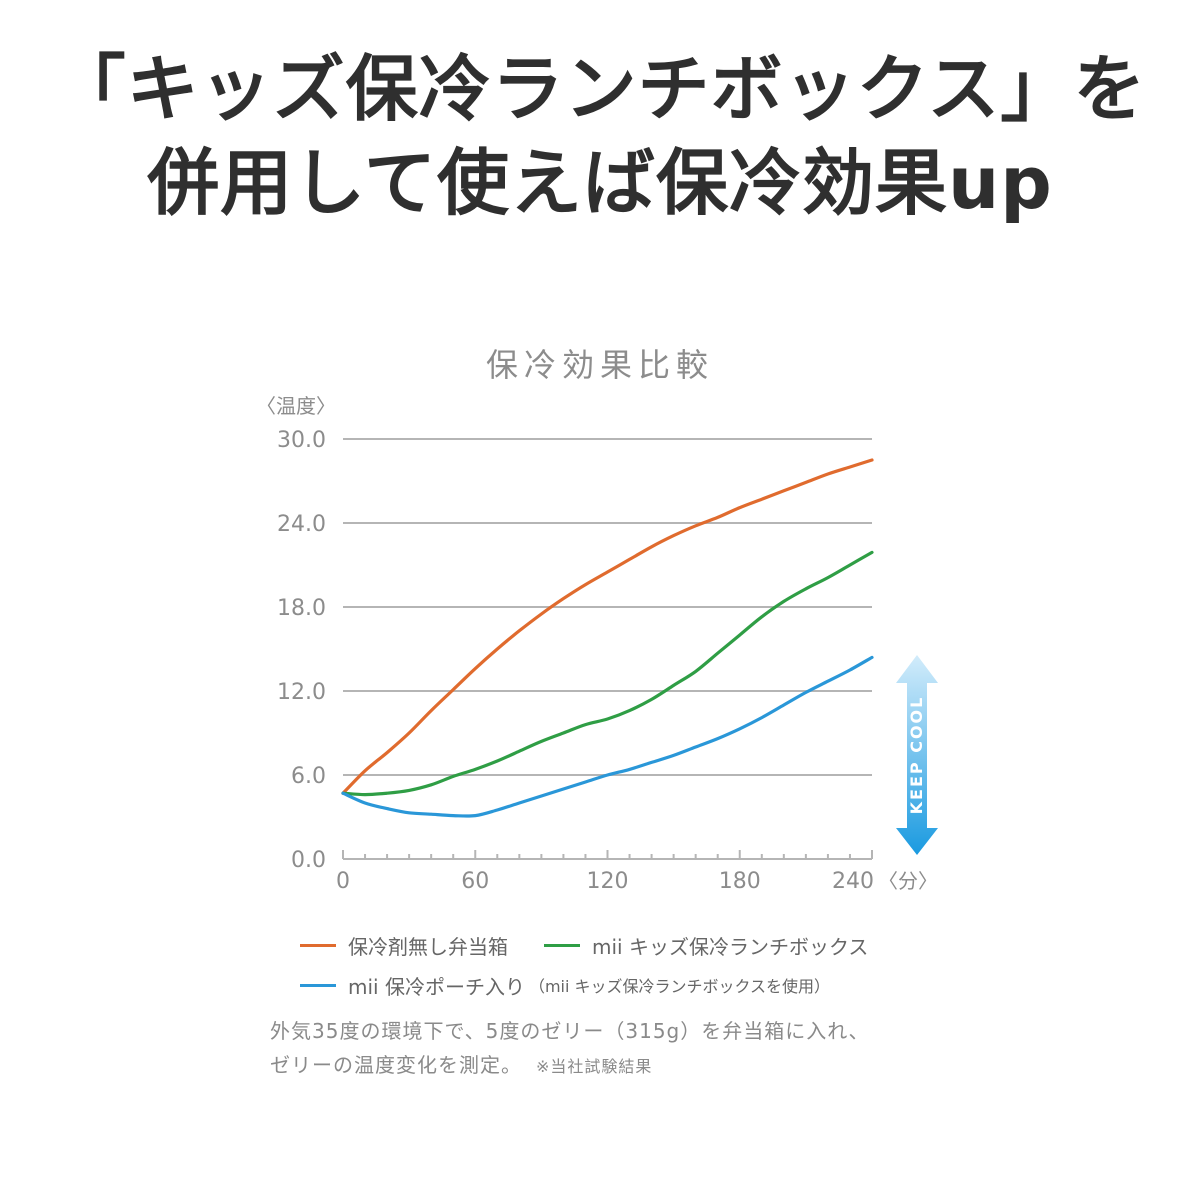  I want to click on keep-cool-arrow-shape, so click(917, 755).